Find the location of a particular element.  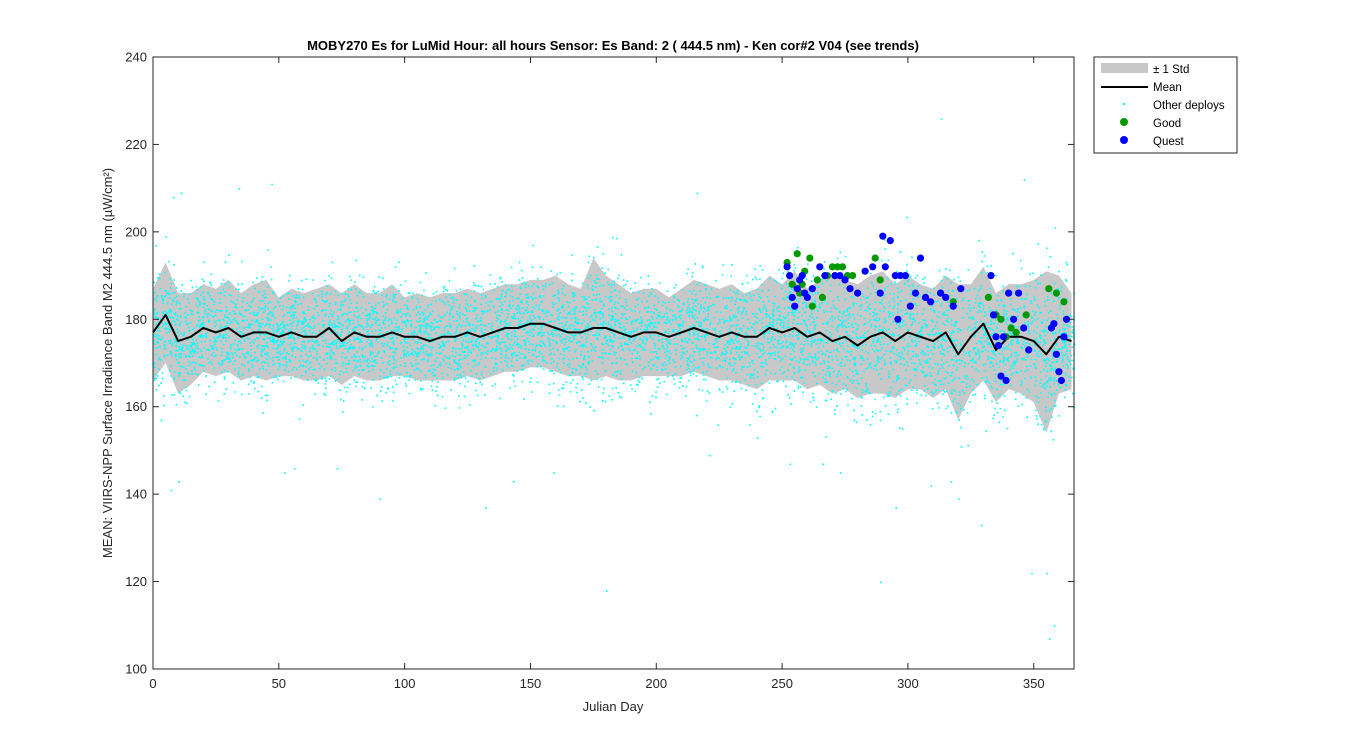

y-tick-label: 220 is located at coordinates (136, 144).